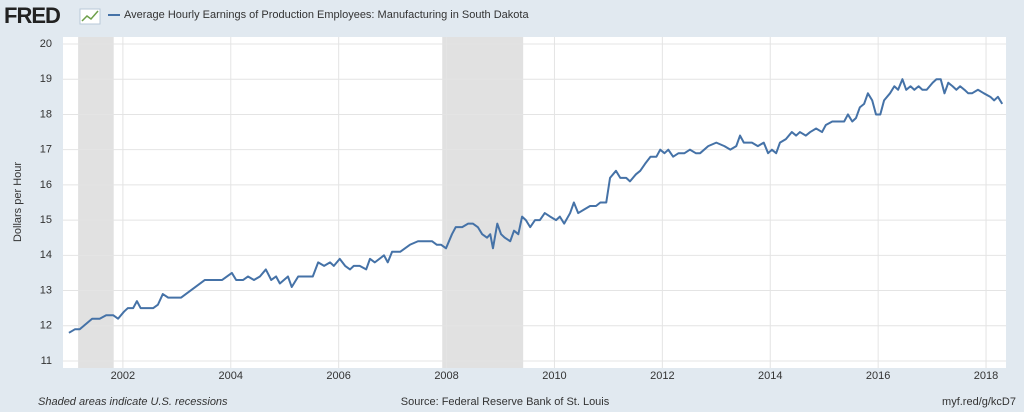 The width and height of the screenshot is (1024, 412). I want to click on y-tick-label: 14, so click(46, 255).